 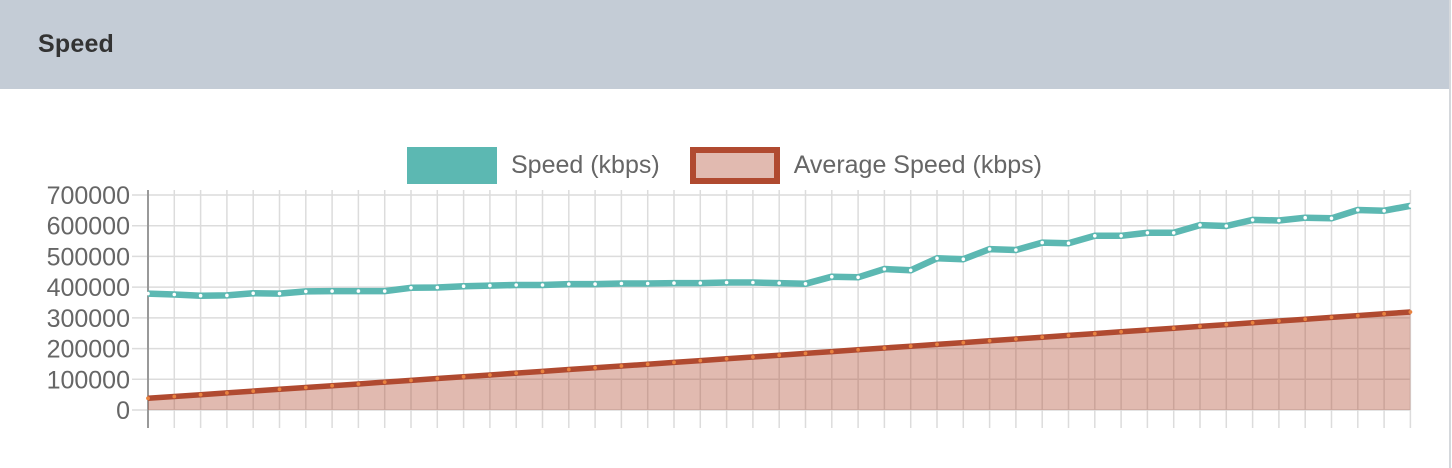 What do you see at coordinates (88, 288) in the screenshot?
I see `y-axis-tick-label: 400000` at bounding box center [88, 288].